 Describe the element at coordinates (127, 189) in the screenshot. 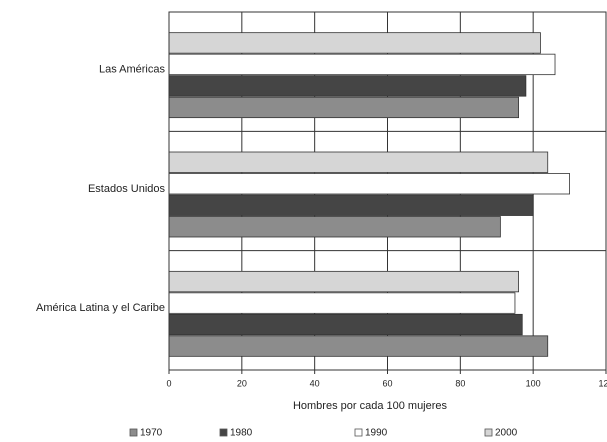

I see `y-tick-label: Estados Unidos` at that location.